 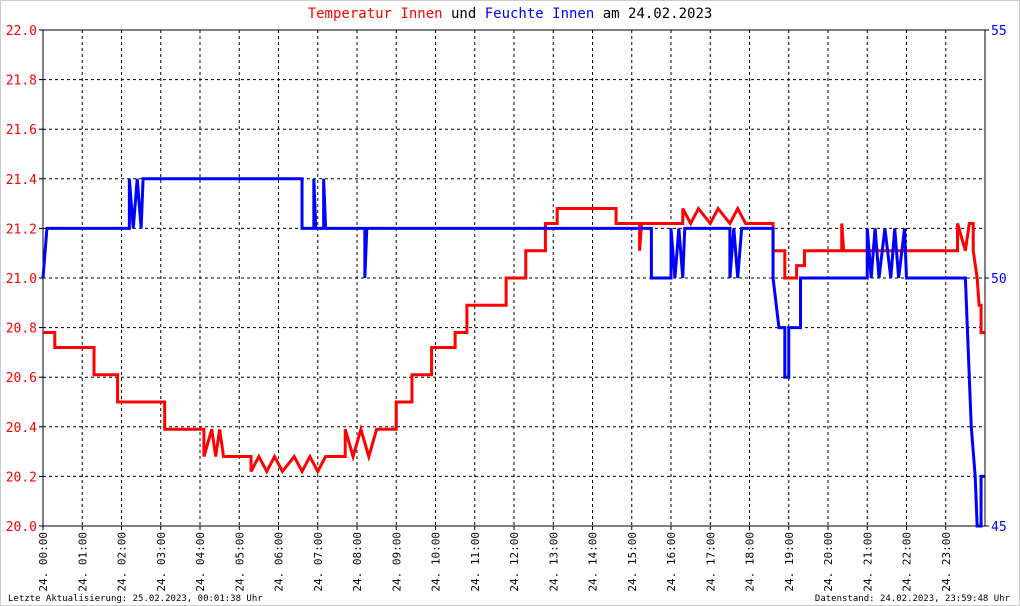 What do you see at coordinates (540, 14) in the screenshot?
I see `title-series-2: Feuchte Innen` at bounding box center [540, 14].